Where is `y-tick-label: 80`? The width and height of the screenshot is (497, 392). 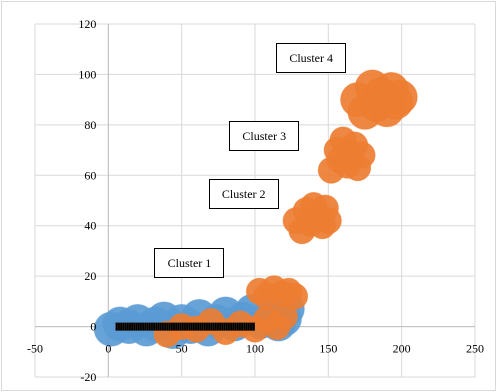 y-tick-label: 80 is located at coordinates (90, 125).